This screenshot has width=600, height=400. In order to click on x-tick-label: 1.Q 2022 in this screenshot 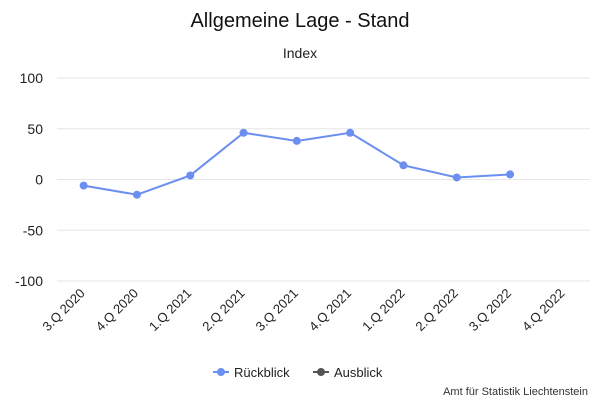, I will do `click(383, 310)`.